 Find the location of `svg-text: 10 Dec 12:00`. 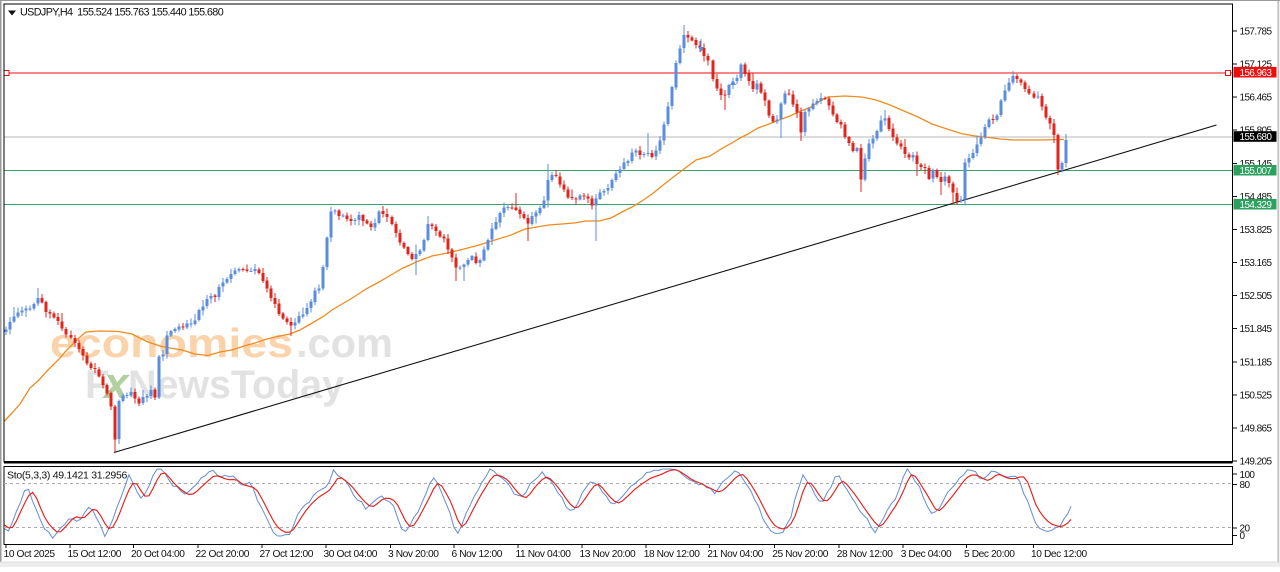

svg-text: 10 Dec 12:00 is located at coordinates (1059, 554).